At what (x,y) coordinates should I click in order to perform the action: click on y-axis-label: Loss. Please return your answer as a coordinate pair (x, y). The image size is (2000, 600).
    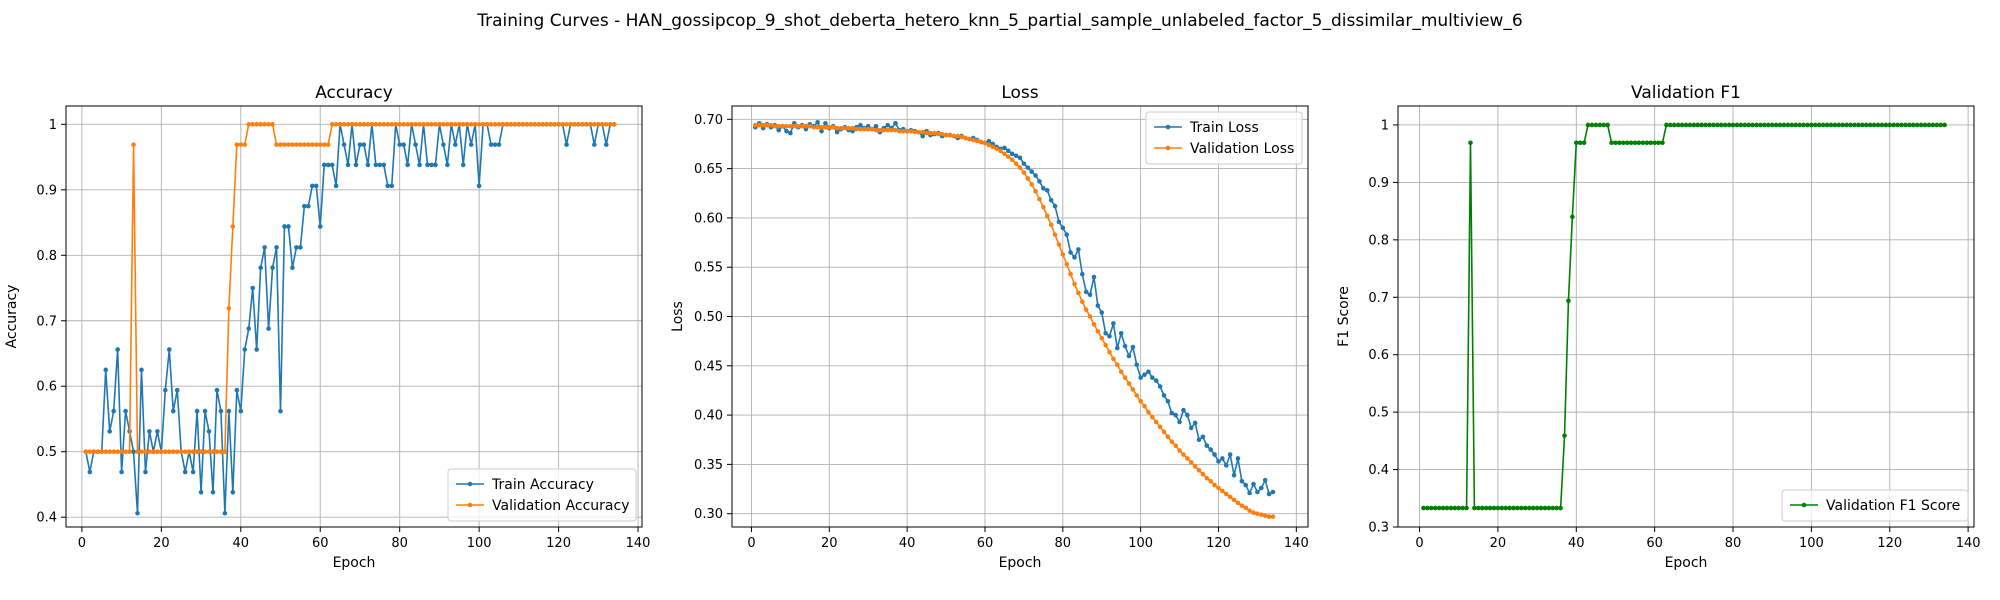
    Looking at the image, I should click on (678, 316).